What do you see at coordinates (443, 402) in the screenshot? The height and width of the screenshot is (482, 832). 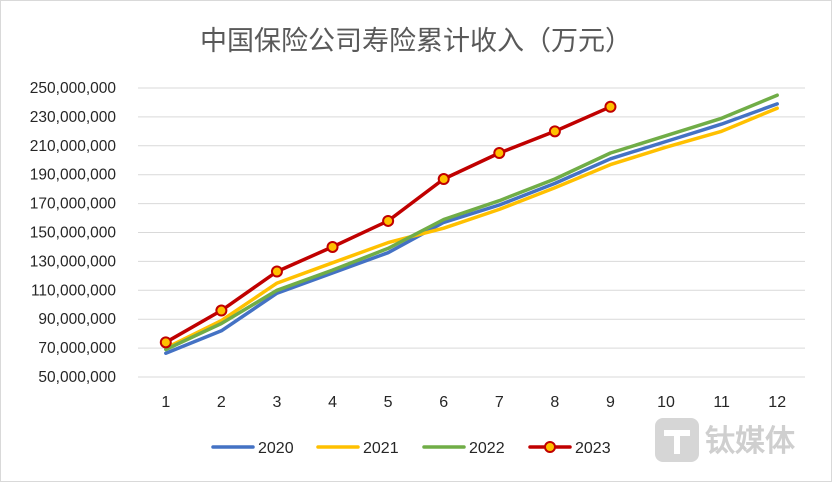 I see `x-tick-label: 6` at bounding box center [443, 402].